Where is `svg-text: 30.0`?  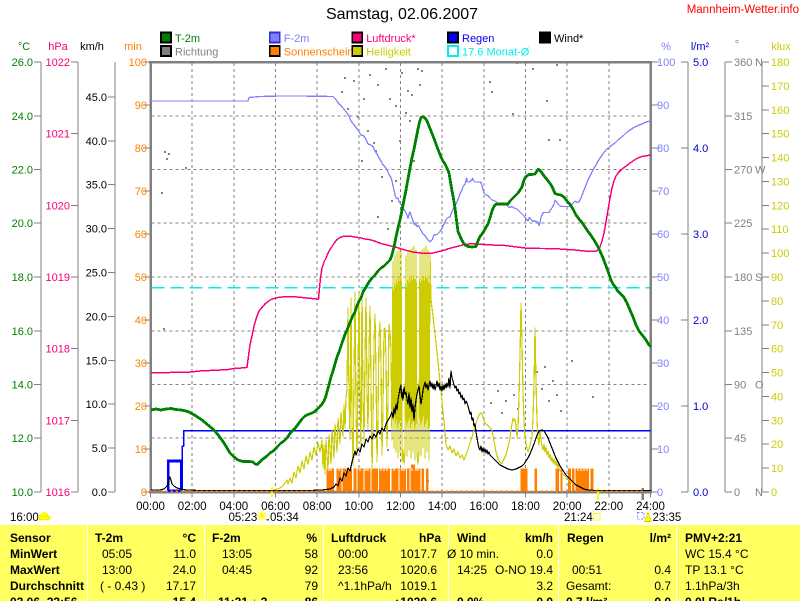
svg-text: 30.0 is located at coordinates (96, 230).